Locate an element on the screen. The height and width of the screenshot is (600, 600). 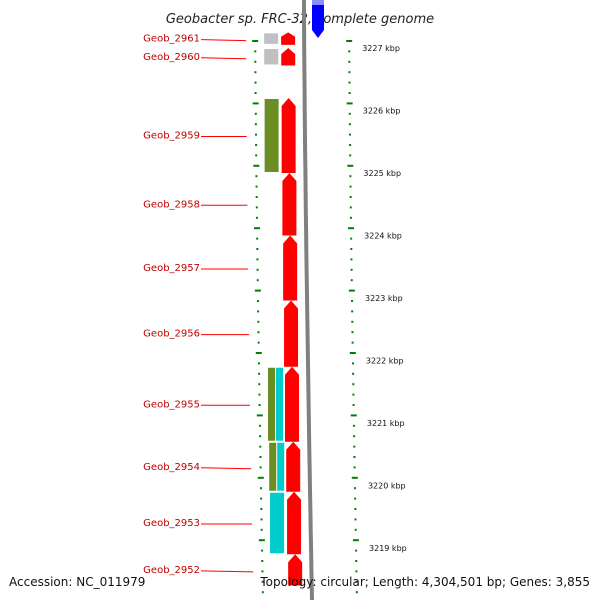
gene-label: Geob_2958 is located at coordinates (171, 204).